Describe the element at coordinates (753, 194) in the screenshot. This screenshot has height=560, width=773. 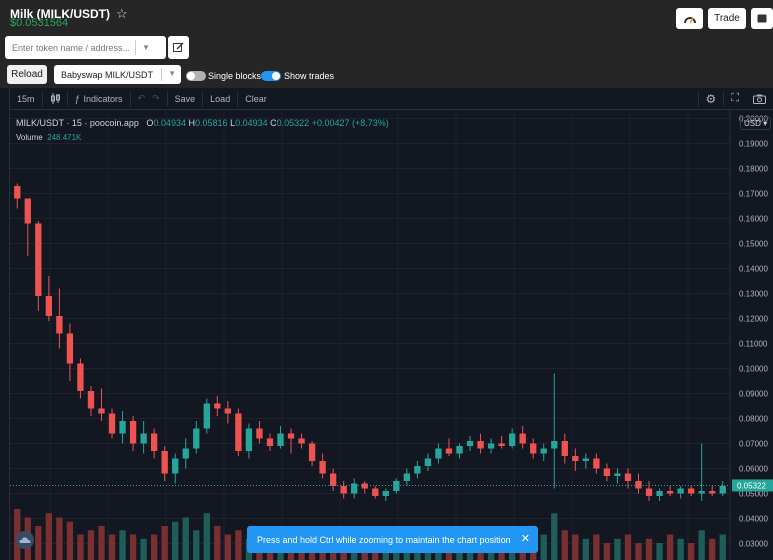
I see `y-tick-label: 0.17000` at that location.